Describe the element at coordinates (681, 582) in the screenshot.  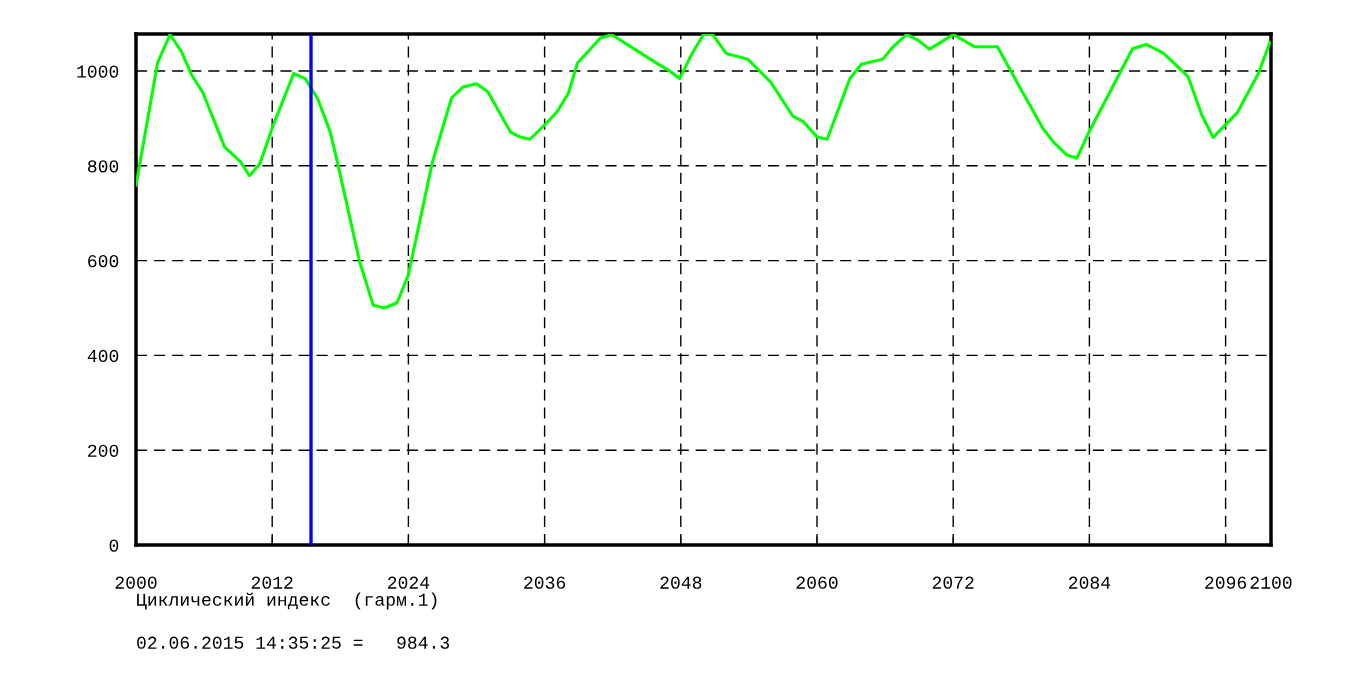
I see `x-tick-label: 2048` at that location.